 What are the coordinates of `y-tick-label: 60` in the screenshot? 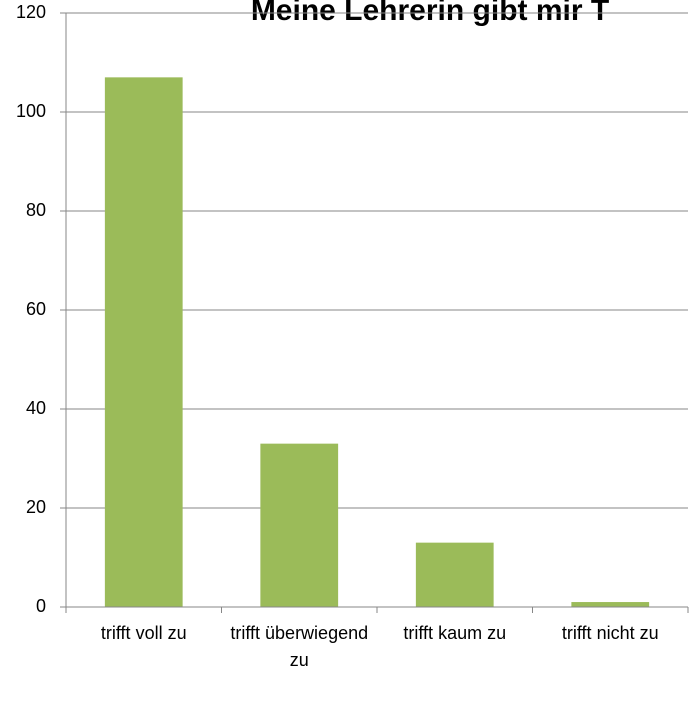 It's located at (36, 309).